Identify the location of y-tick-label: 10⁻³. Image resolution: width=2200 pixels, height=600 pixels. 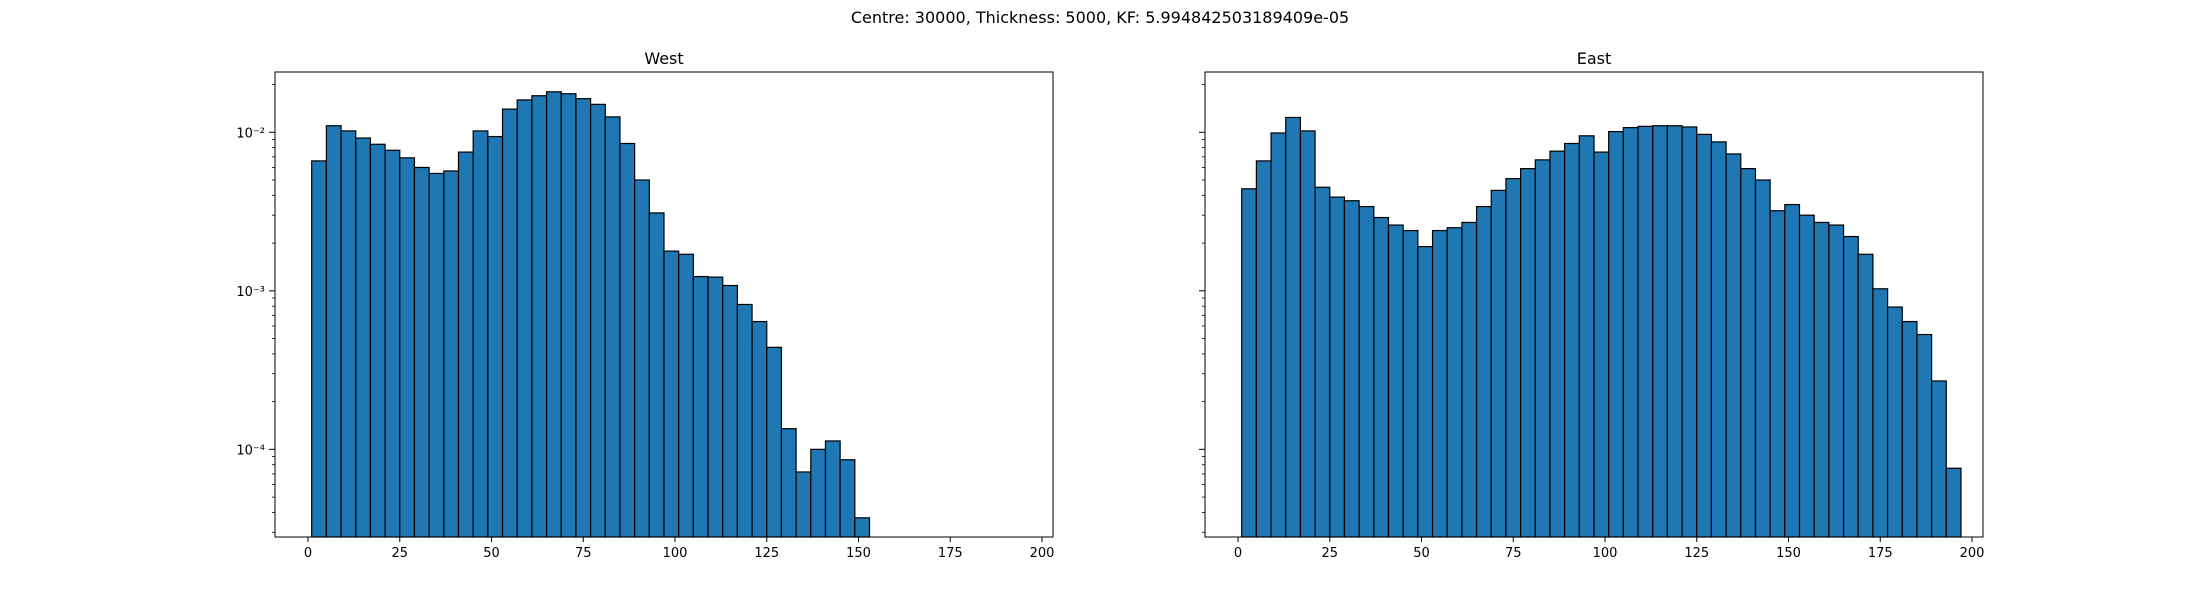
(250, 292).